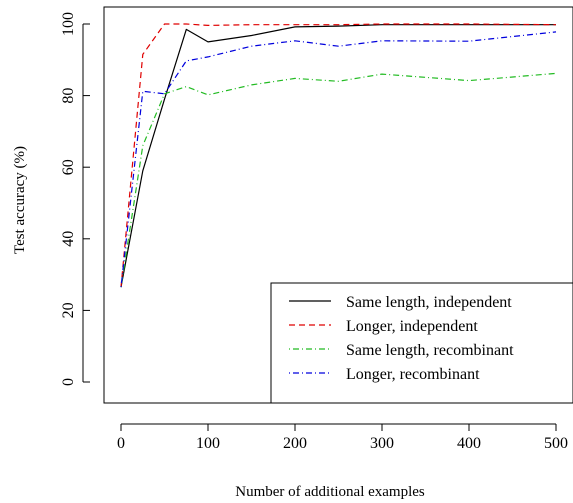 The image size is (573, 503). I want to click on y-tick-label: 40, so click(68, 239).